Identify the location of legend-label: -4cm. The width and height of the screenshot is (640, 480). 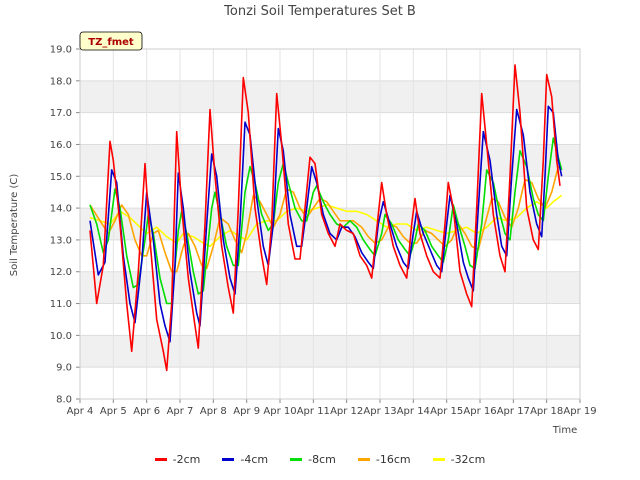
(254, 459).